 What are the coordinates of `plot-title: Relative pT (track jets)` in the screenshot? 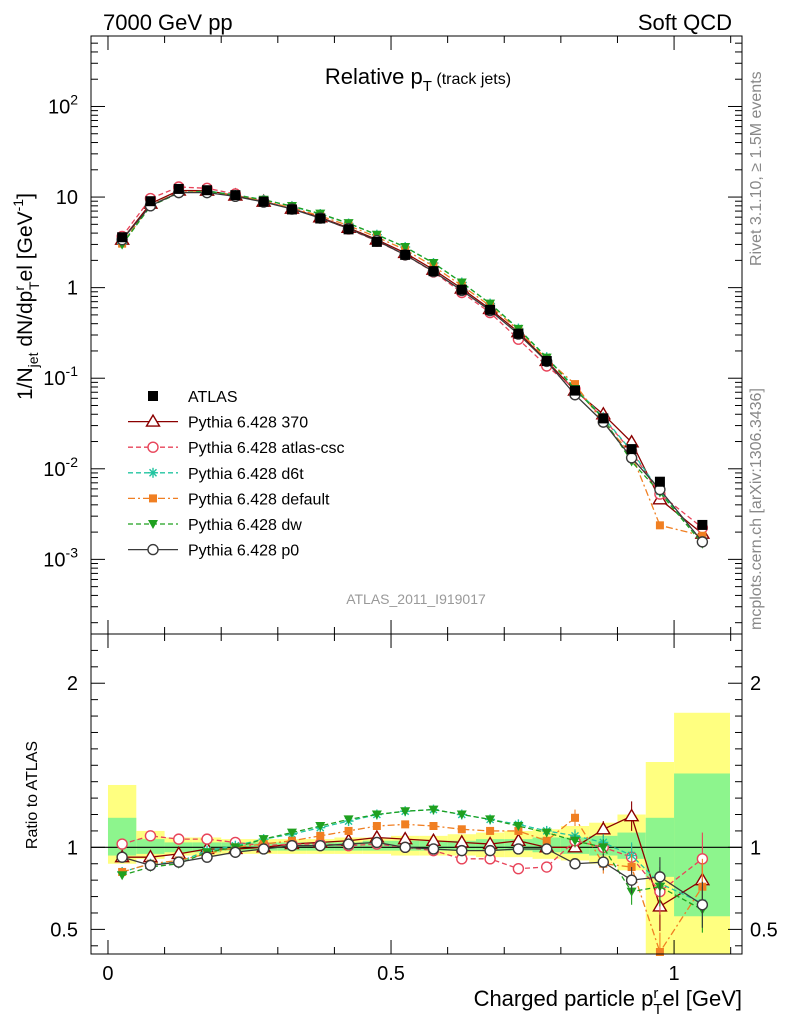 It's located at (418, 79).